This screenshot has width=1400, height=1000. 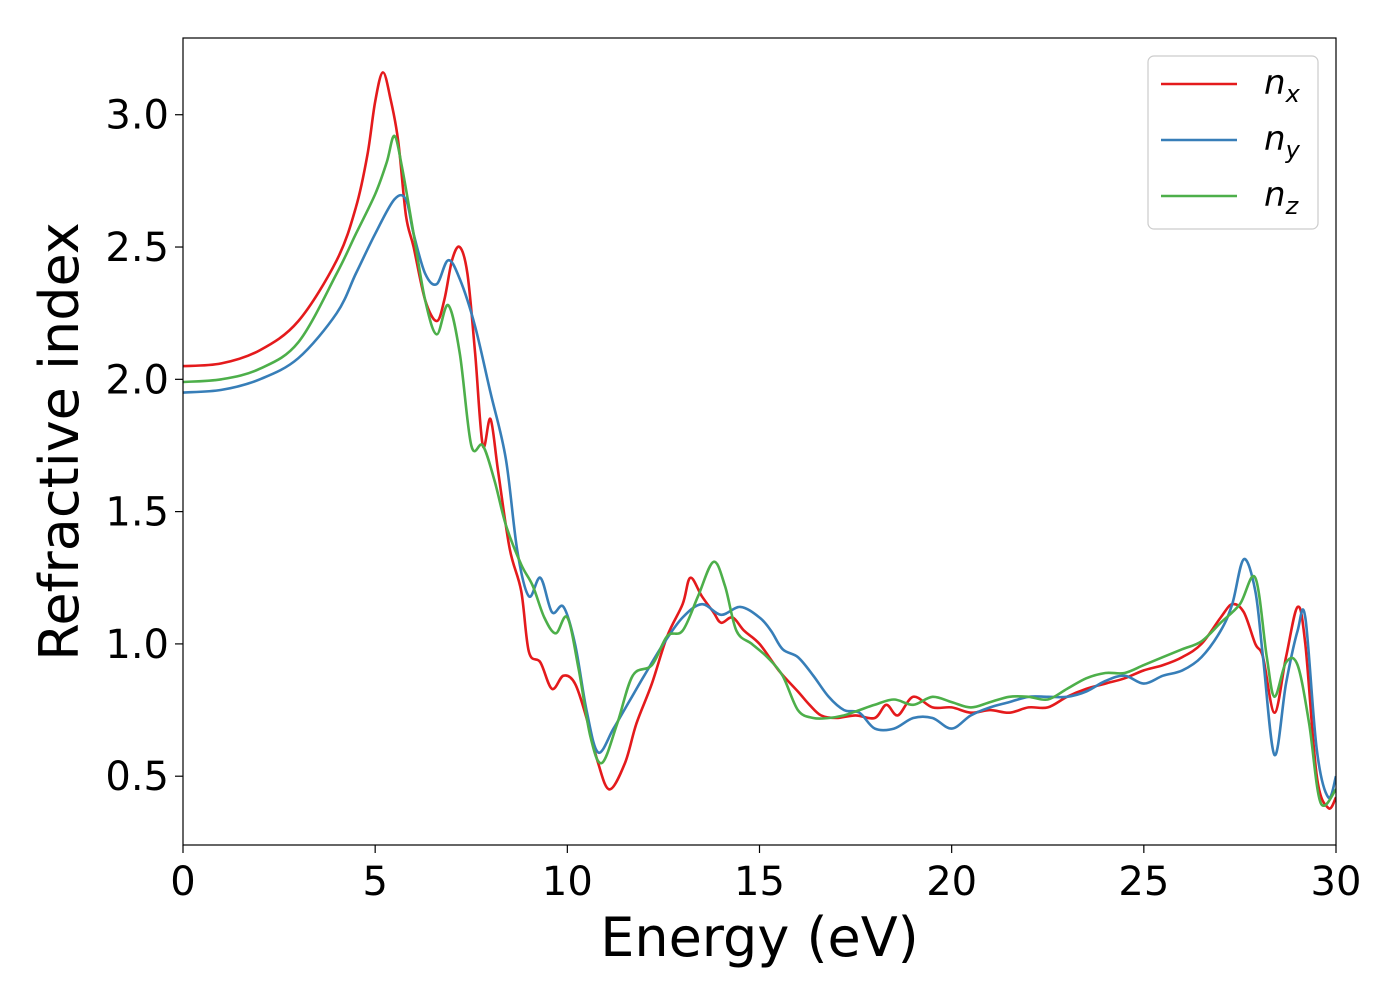 I want to click on y-tick-label: 2.5, so click(x=137, y=248).